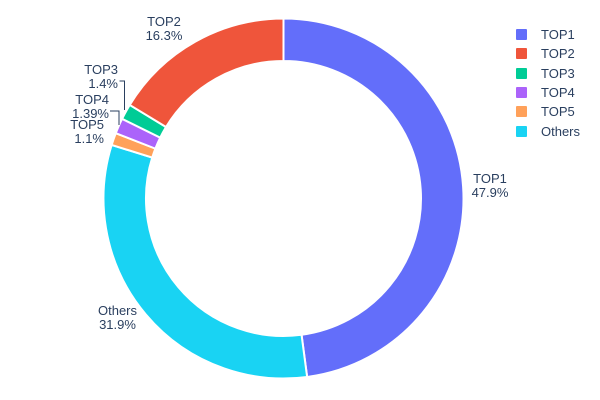 This screenshot has width=600, height=400. I want to click on legend: TOP1 TOP2 TOP3 TOP4 TOP5 Others, so click(548, 83).